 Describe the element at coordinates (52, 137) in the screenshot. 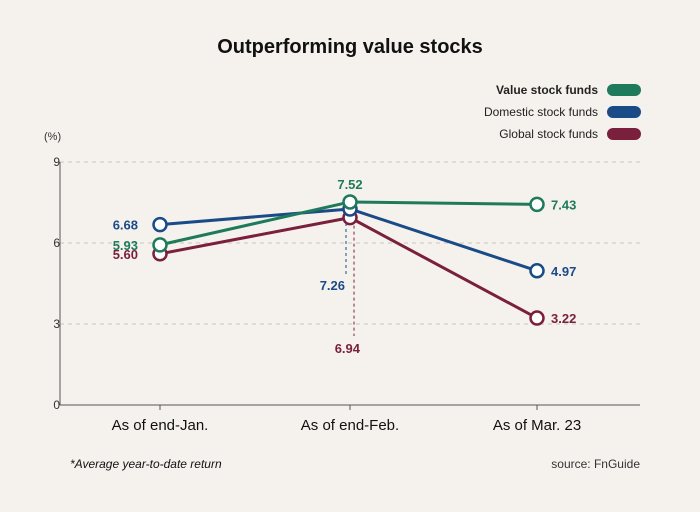

I see `y-axis-unit: (%)` at that location.